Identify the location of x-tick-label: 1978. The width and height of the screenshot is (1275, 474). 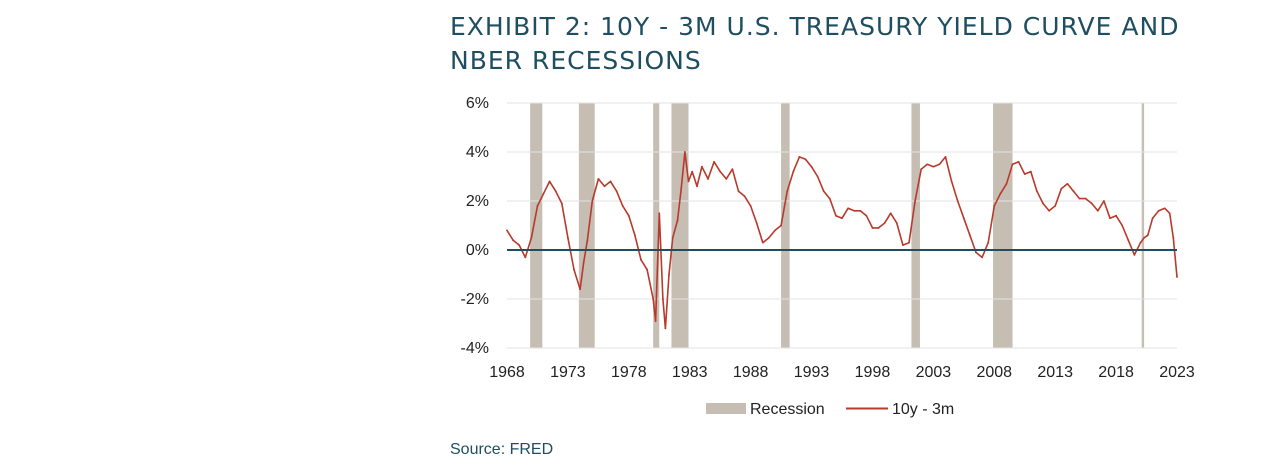
(629, 372).